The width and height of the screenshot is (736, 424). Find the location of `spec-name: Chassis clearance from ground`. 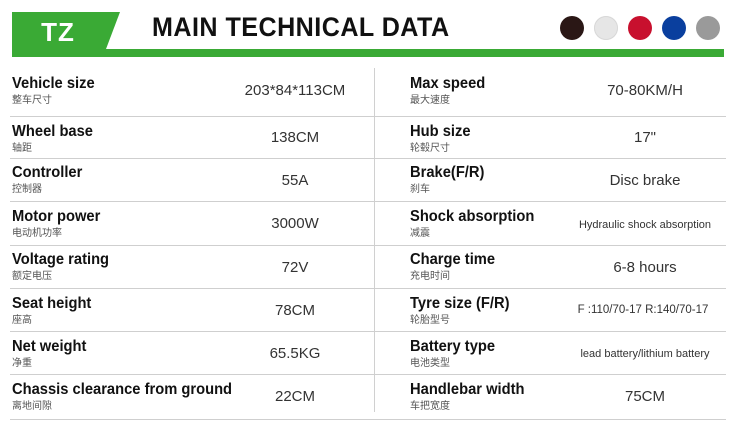

spec-name: Chassis clearance from ground is located at coordinates (122, 389).